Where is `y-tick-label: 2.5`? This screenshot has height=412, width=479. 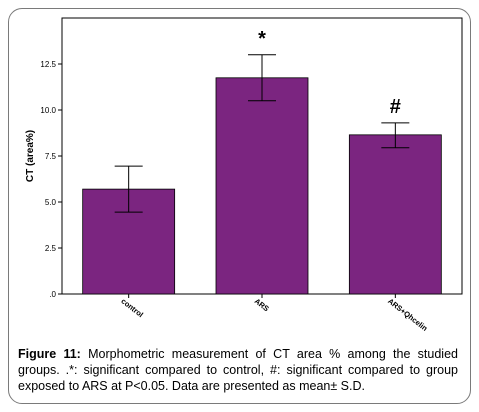 y-tick-label: 2.5 is located at coordinates (51, 248).